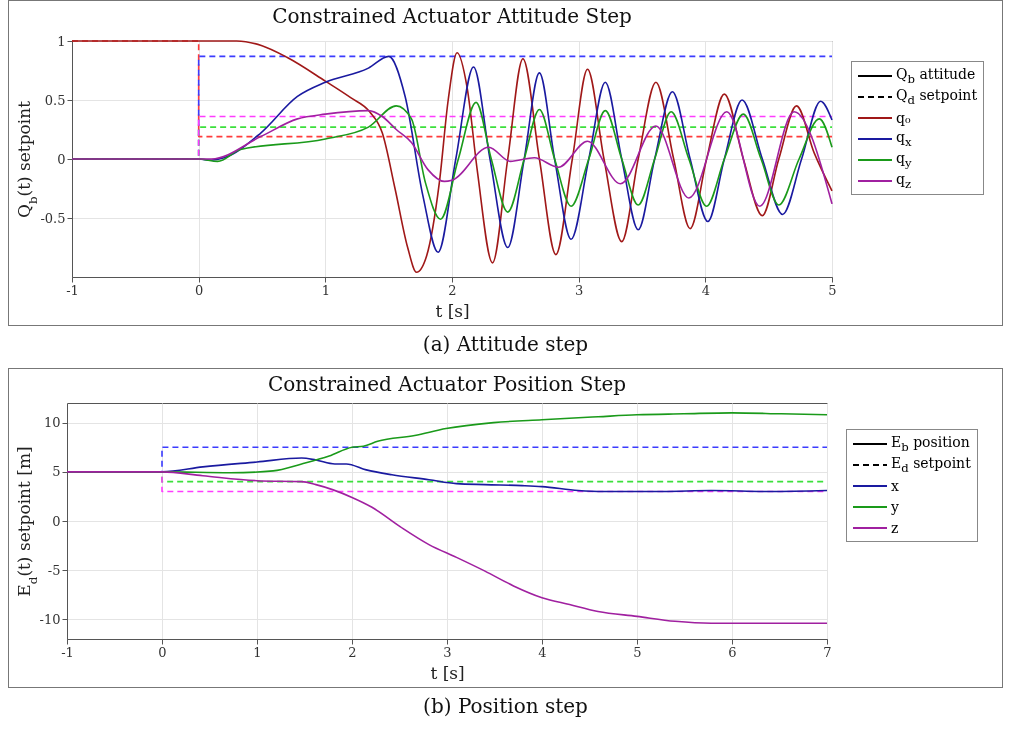 The width and height of the screenshot is (1011, 736). I want to click on y-tick-label: 0.5, so click(55, 100).